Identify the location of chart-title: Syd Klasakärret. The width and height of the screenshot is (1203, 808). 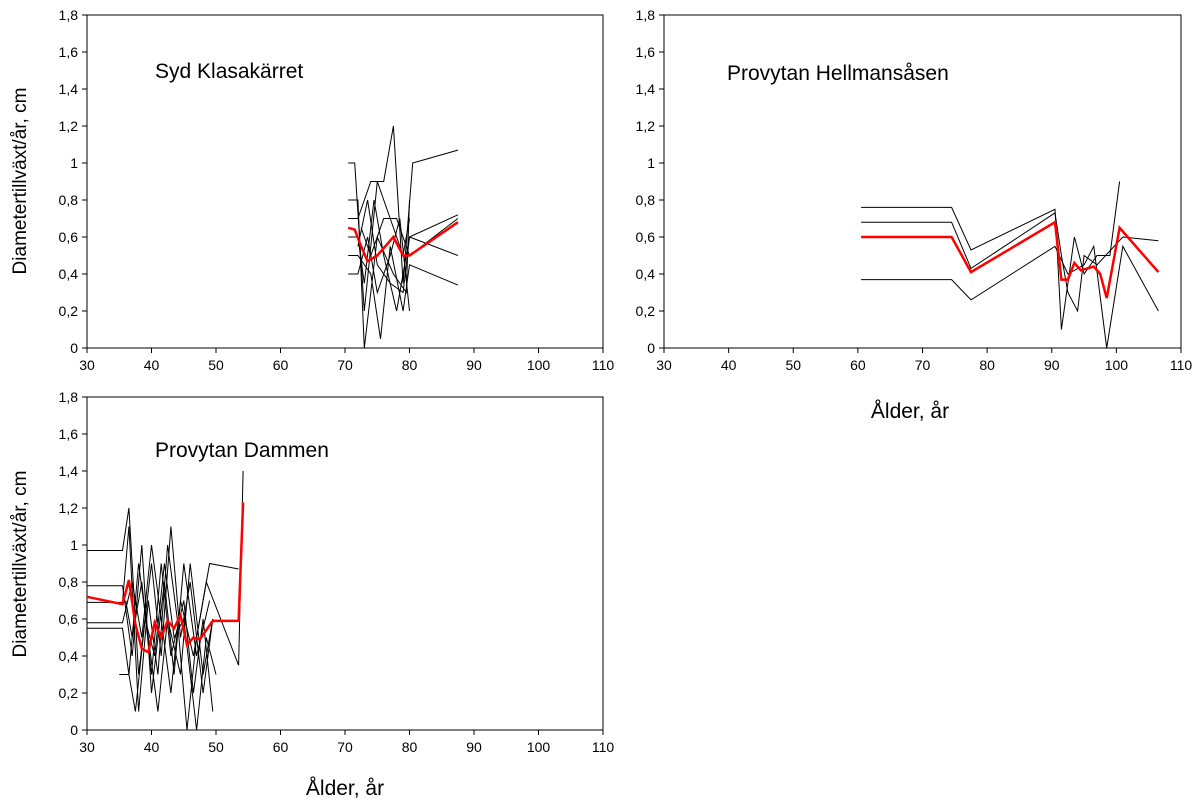
(229, 71).